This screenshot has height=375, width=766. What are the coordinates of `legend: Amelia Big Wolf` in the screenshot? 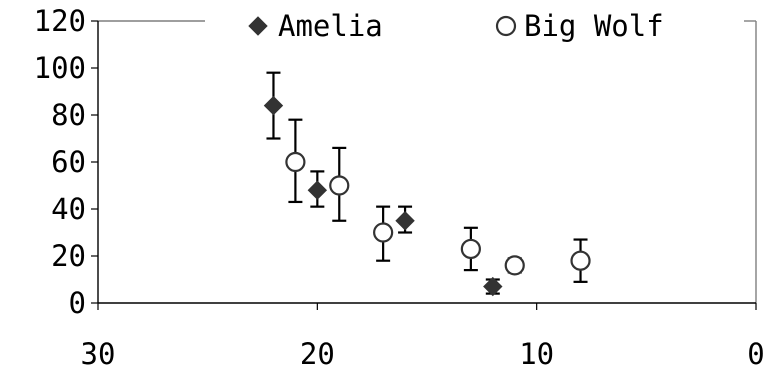 It's located at (456, 26).